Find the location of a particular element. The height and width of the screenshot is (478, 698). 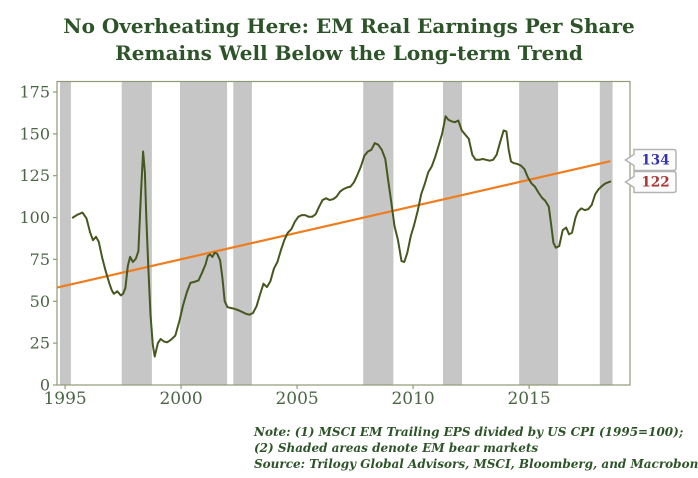

y-tick-label: 25 is located at coordinates (40, 343).